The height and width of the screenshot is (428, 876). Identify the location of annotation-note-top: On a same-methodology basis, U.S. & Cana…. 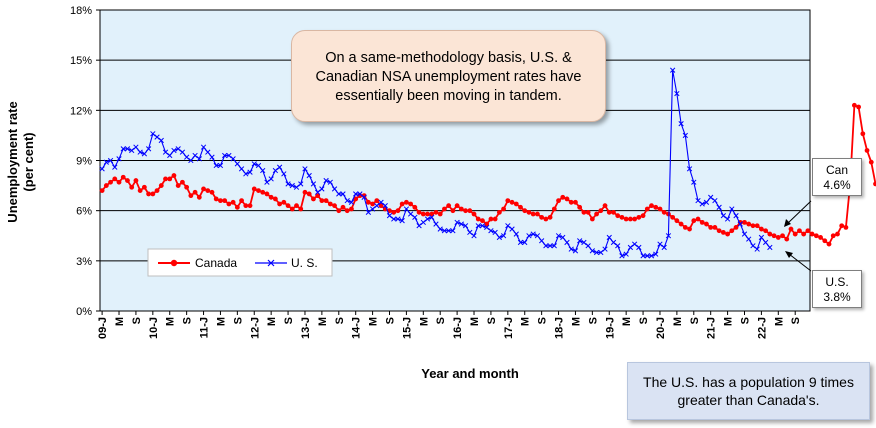
(448, 76).